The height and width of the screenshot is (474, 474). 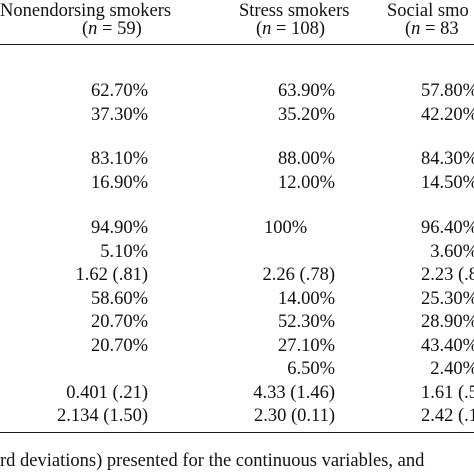 What do you see at coordinates (306, 159) in the screenshot?
I see `table-cell: 88.00%` at bounding box center [306, 159].